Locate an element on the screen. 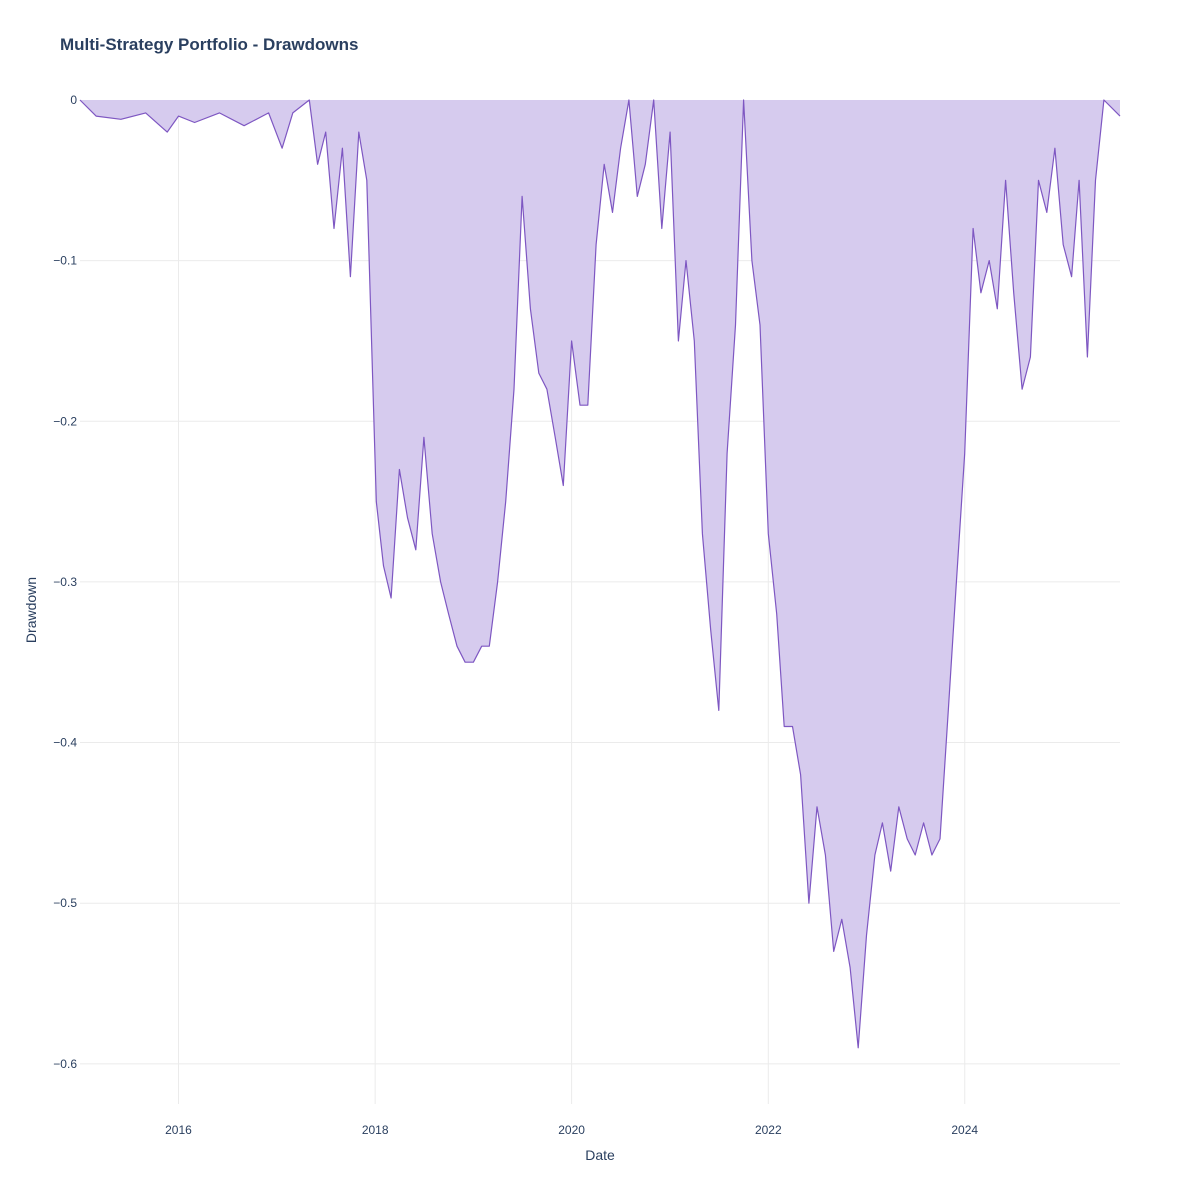  x-axis-ticks: 2016 2018 2020 2022 2024 is located at coordinates (571, 1130).